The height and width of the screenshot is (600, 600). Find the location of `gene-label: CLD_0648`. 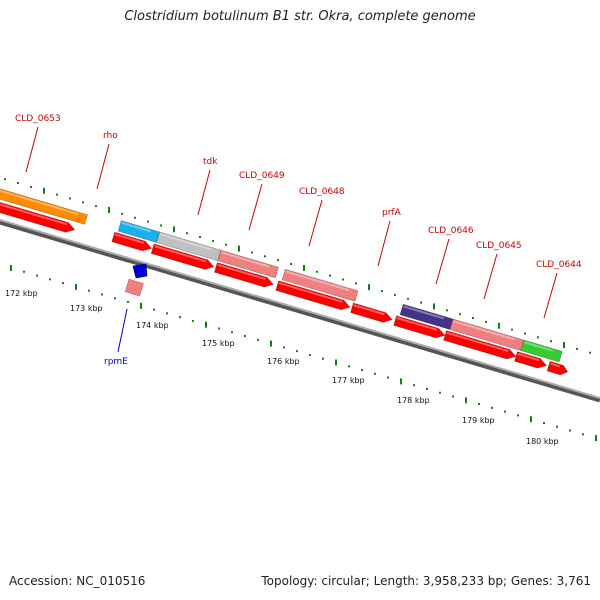

gene-label: CLD_0648 is located at coordinates (322, 192).